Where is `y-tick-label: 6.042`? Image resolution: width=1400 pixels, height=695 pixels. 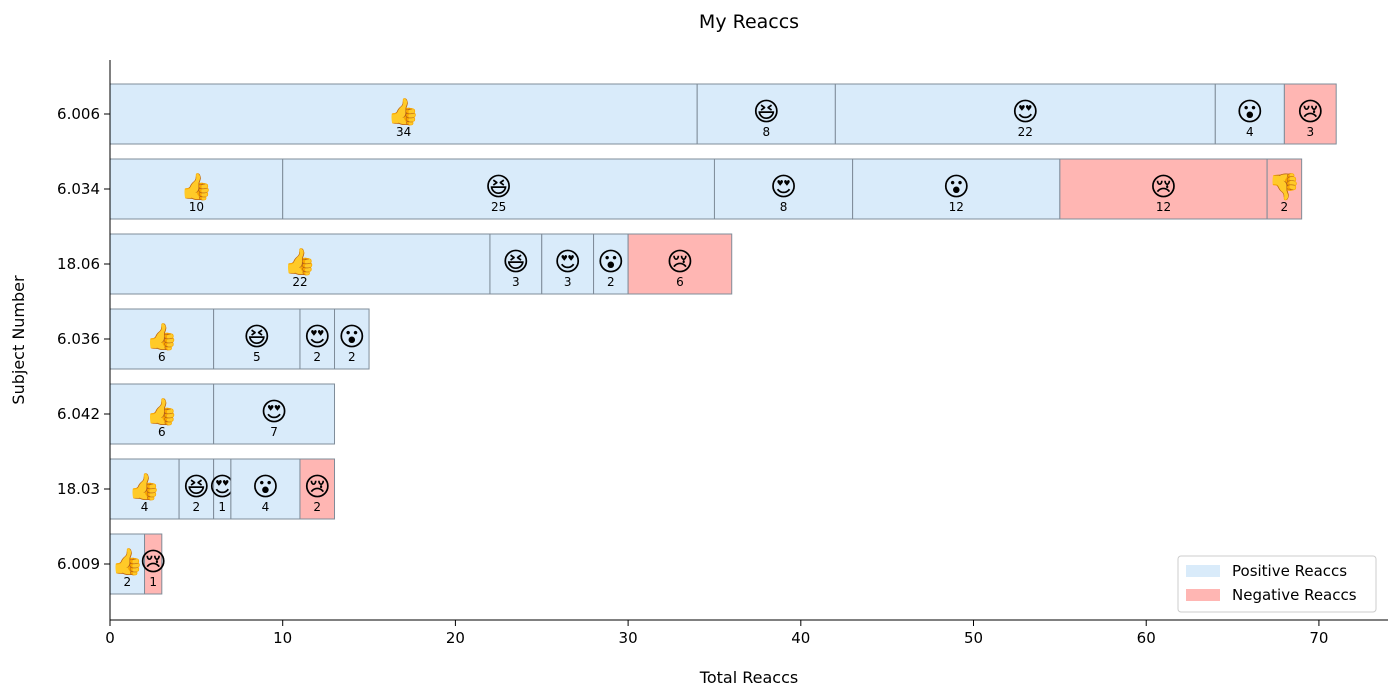 y-tick-label: 6.042 is located at coordinates (78, 414).